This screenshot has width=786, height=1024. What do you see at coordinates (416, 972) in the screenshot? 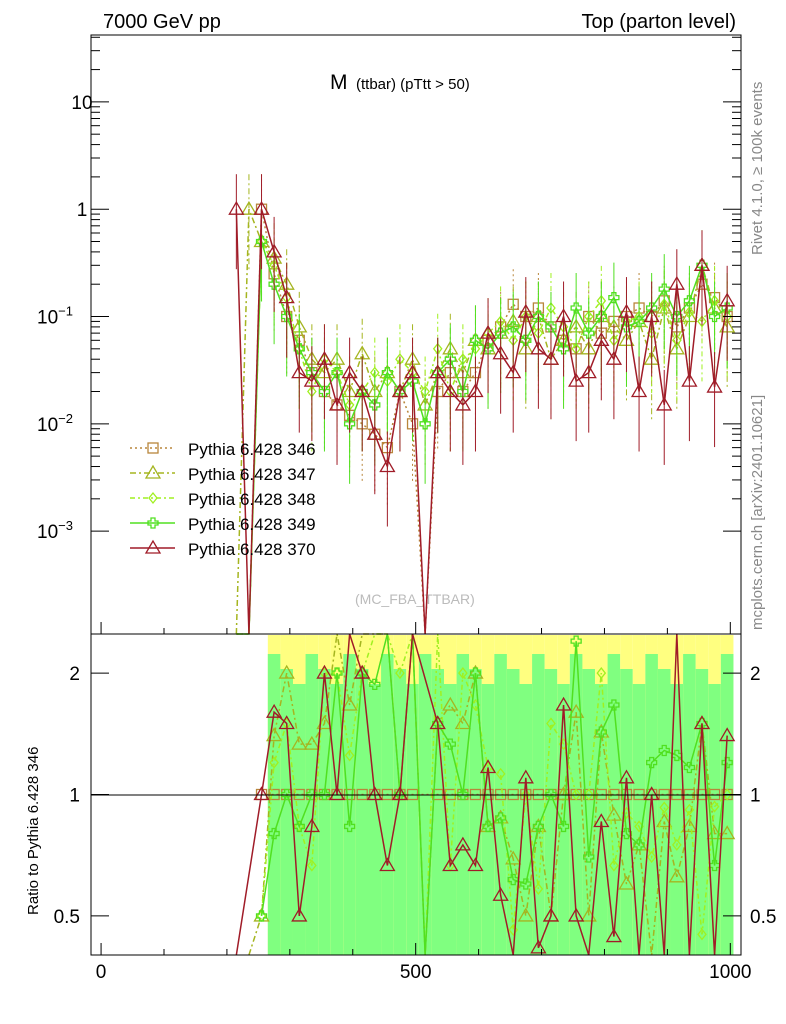
I see `x-tick-label: 500` at bounding box center [416, 972].